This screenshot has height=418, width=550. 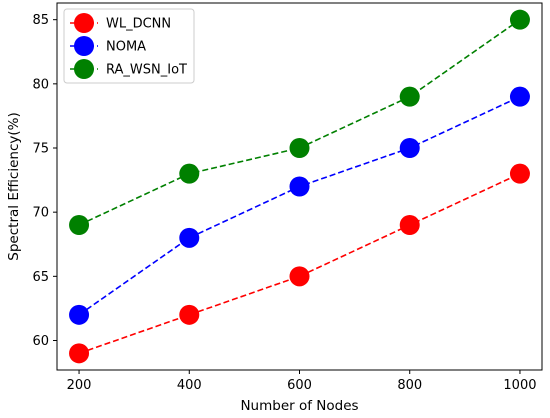 I want to click on legend-item-ra-wsn-iot: RA_WSN_IoT, so click(x=128, y=69).